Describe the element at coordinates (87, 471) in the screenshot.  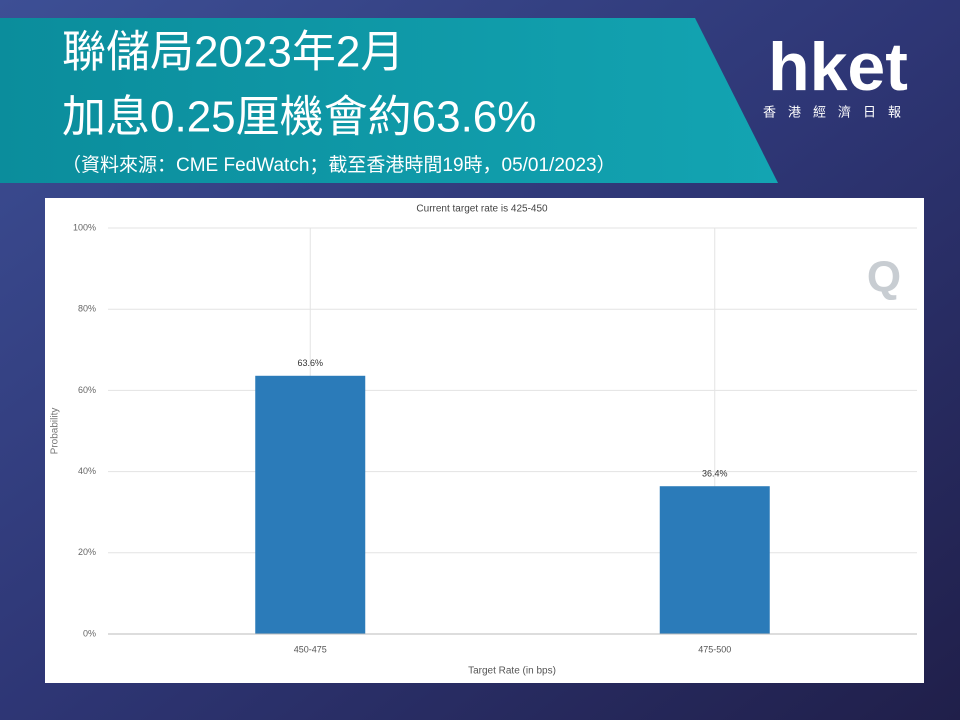
I see `y-tick-label: 40%` at that location.